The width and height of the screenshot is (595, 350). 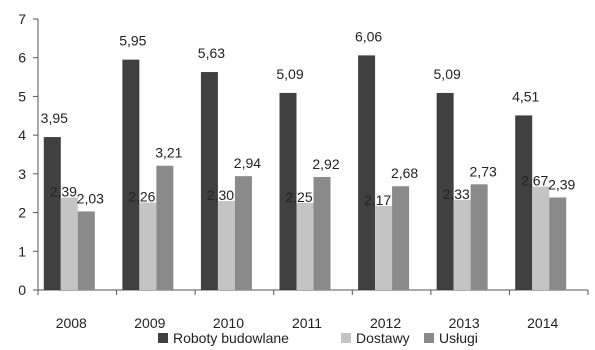 What do you see at coordinates (307, 323) in the screenshot?
I see `x-category-label: 2011` at bounding box center [307, 323].